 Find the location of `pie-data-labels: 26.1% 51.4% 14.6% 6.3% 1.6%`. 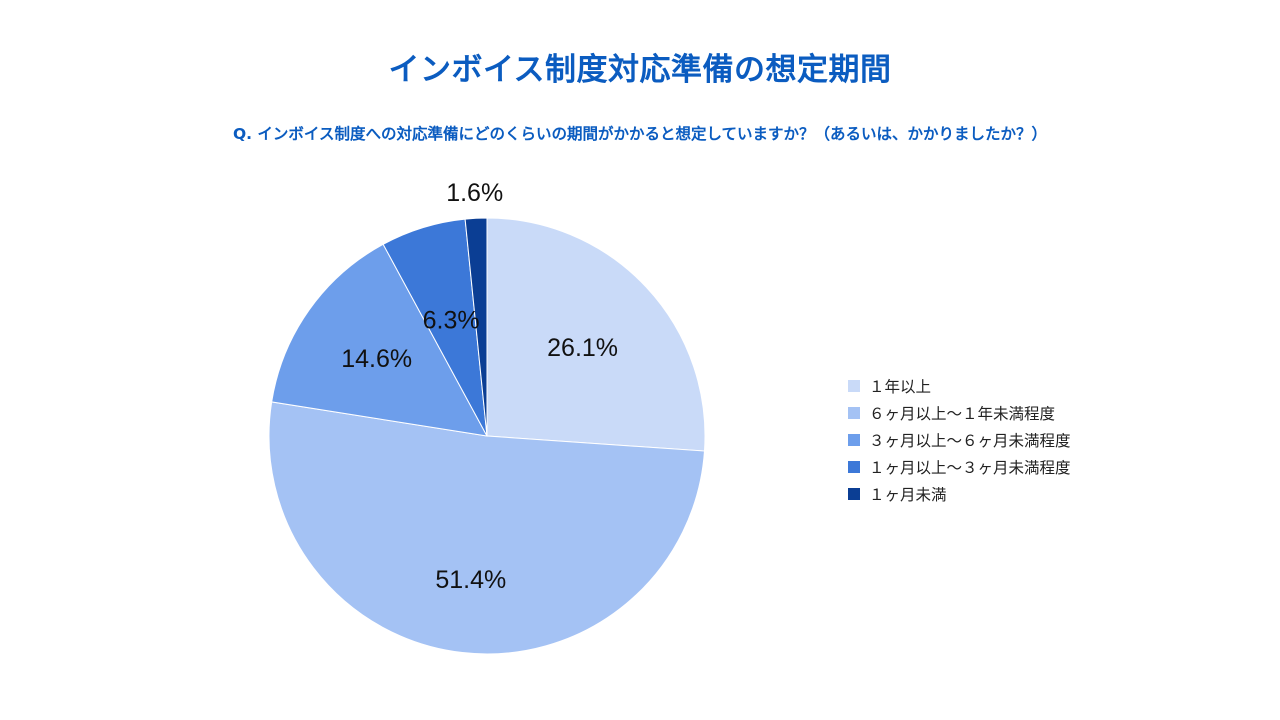

pie-data-labels: 26.1% 51.4% 14.6% 6.3% 1.6% is located at coordinates (479, 386).